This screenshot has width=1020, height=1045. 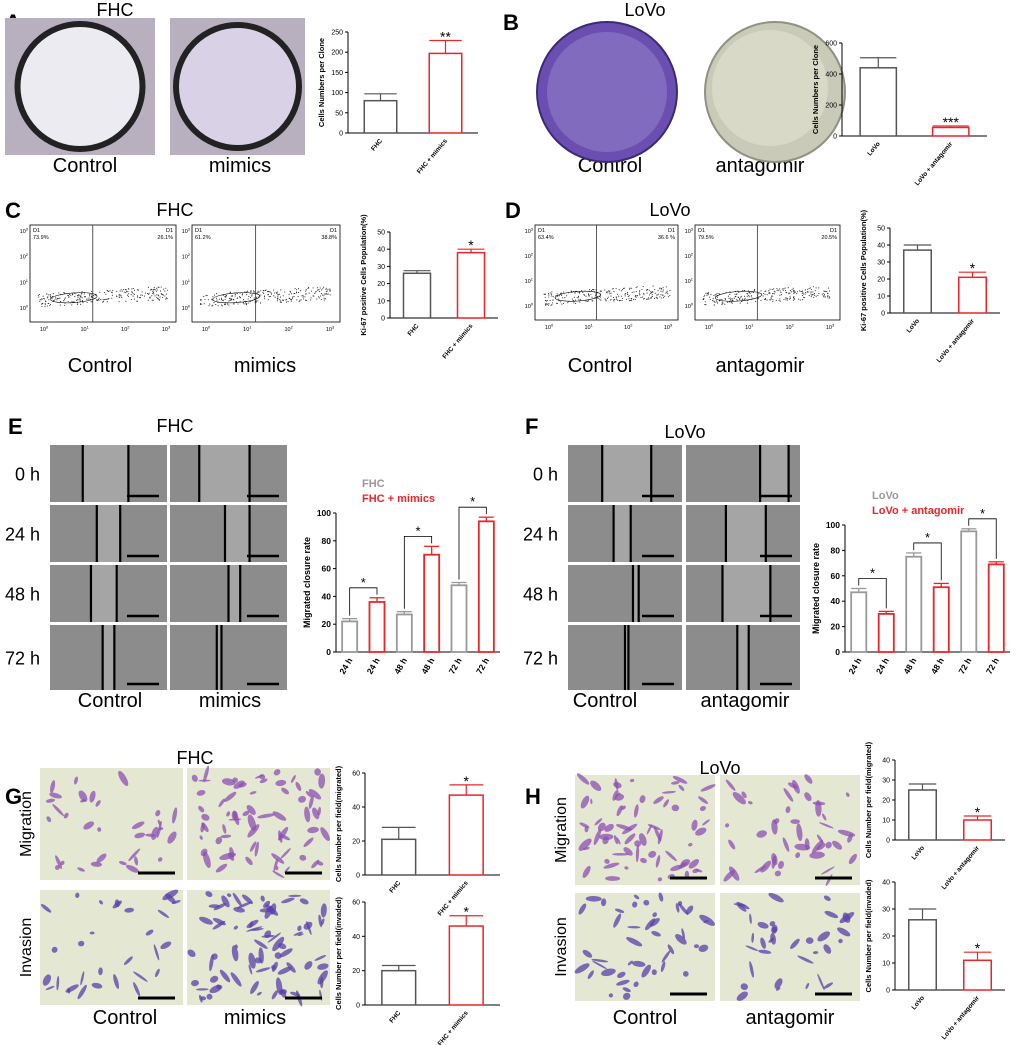 What do you see at coordinates (27, 229) in the screenshot?
I see `tick-exponent: 3` at bounding box center [27, 229].